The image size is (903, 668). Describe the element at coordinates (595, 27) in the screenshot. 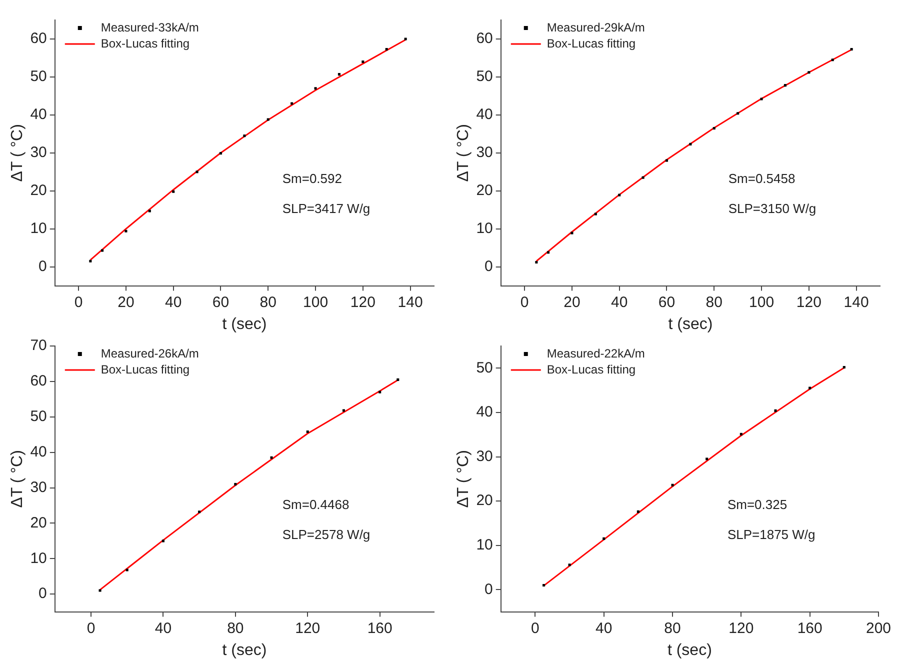

I see `legend-label: Measured-29kA/m` at that location.